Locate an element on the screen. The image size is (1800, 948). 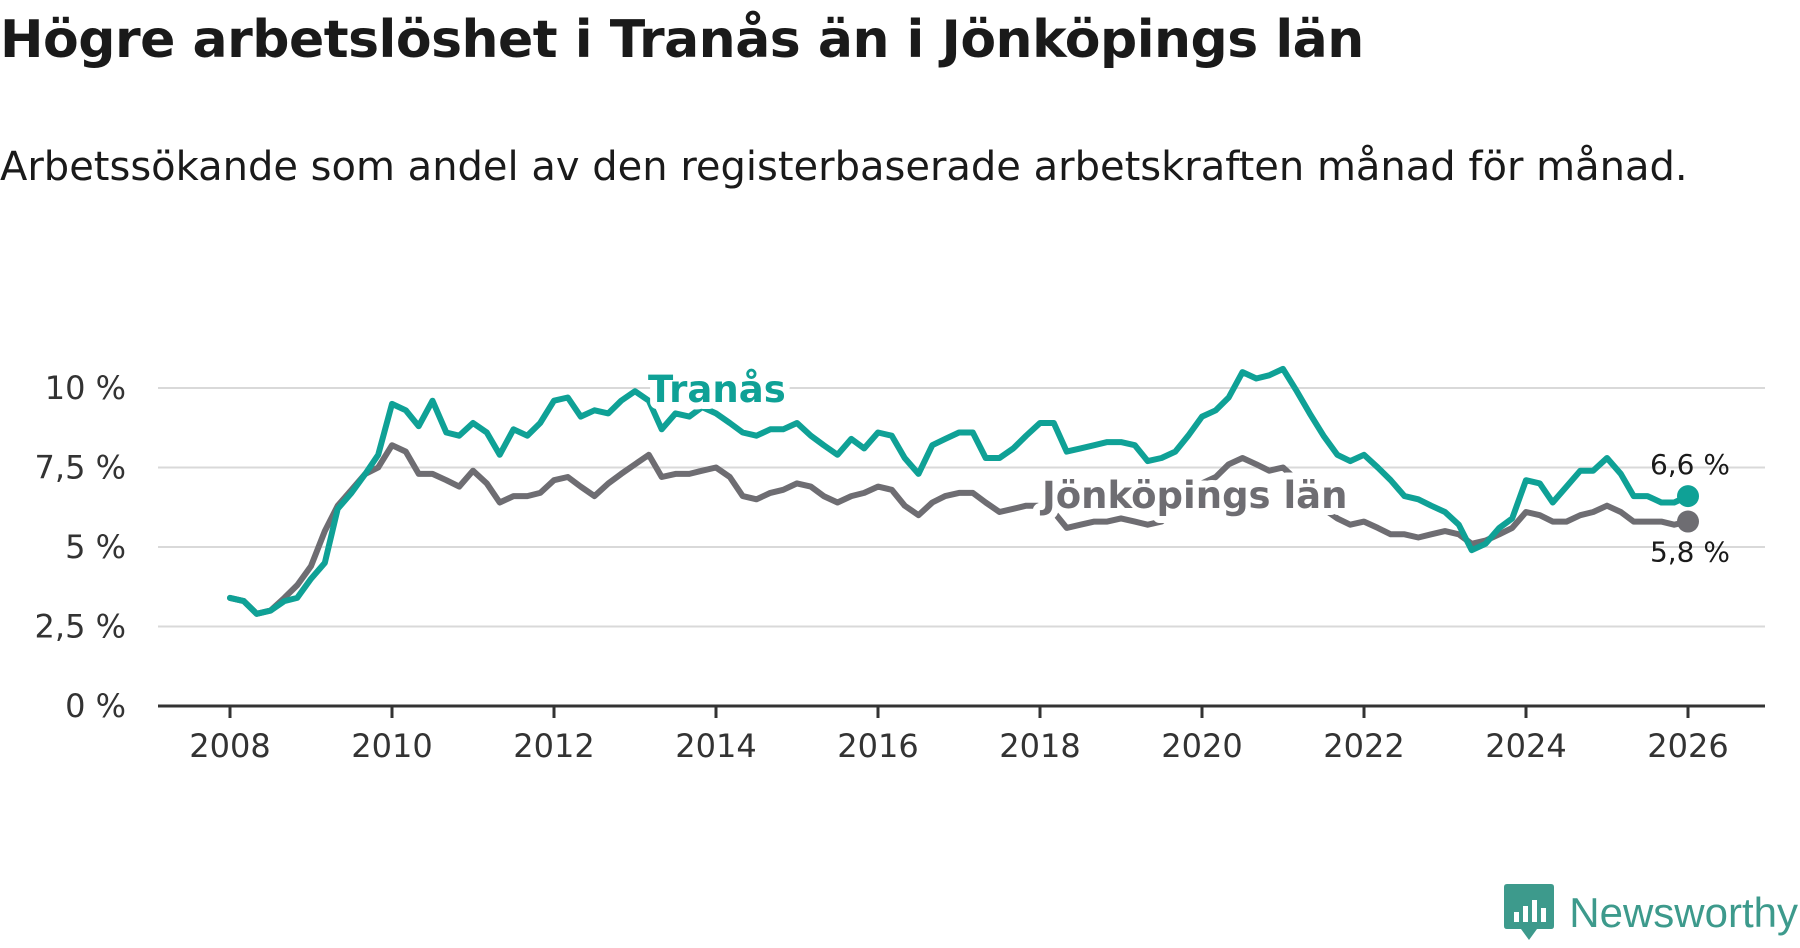
brand-logo: Newsworthy is located at coordinates (1650, 913).